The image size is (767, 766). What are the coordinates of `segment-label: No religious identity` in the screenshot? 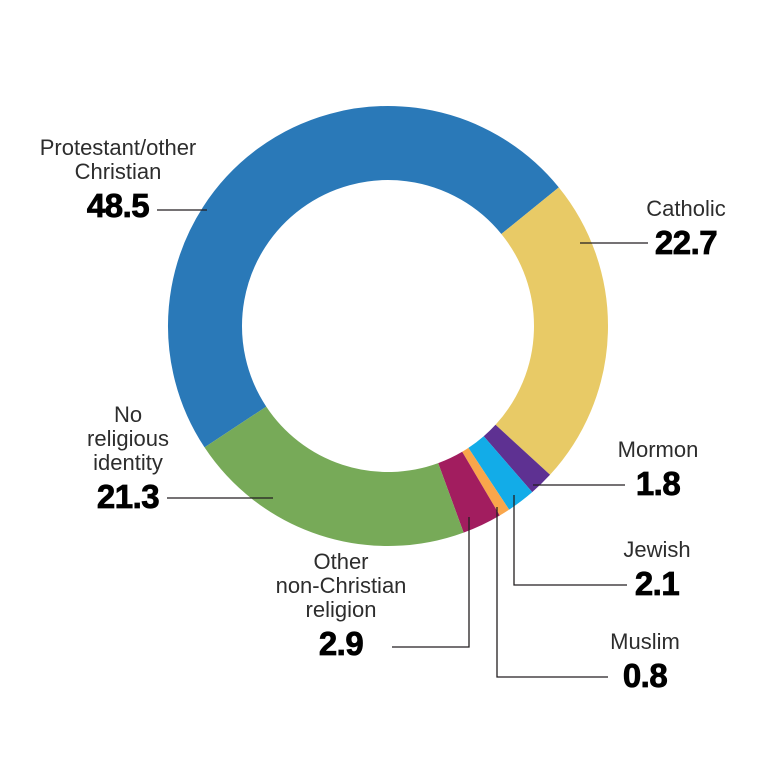 It's located at (128, 438).